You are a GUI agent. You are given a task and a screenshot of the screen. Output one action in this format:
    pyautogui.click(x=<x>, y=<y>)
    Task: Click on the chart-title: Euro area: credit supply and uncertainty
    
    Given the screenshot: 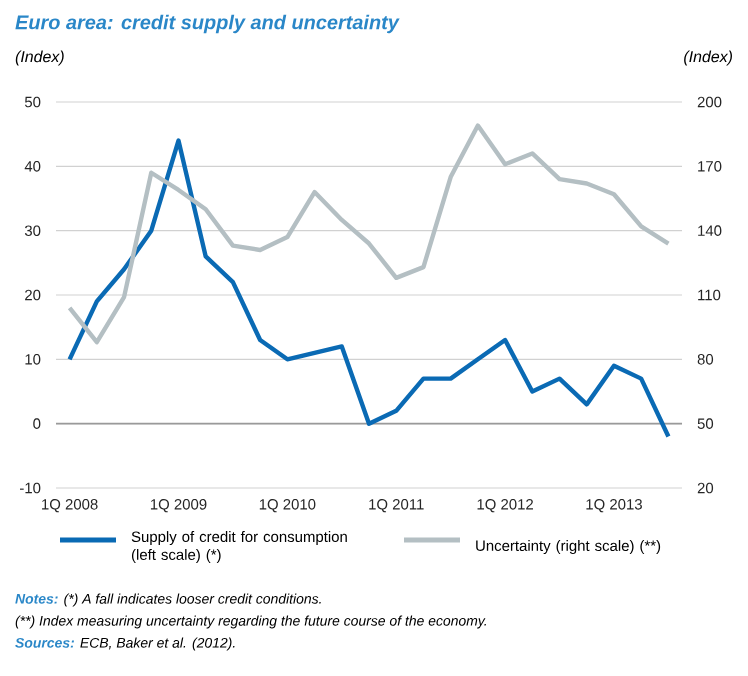 What is the action you would take?
    pyautogui.click(x=207, y=24)
    